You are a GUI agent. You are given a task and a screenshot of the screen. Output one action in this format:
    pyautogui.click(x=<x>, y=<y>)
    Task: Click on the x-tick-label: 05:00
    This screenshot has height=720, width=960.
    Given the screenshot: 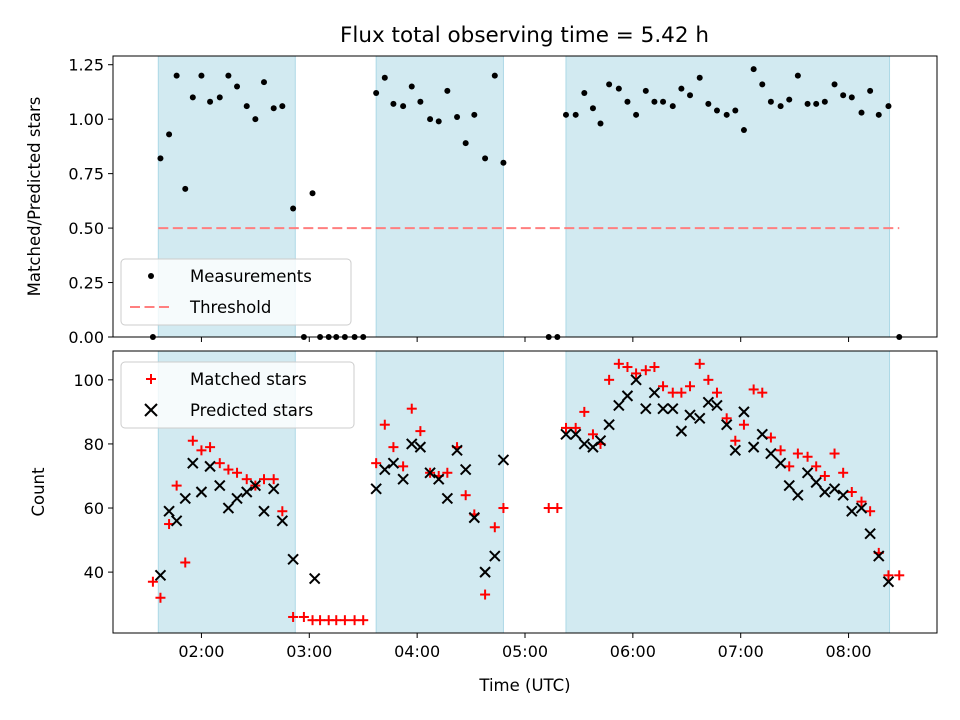 What is the action you would take?
    pyautogui.click(x=525, y=651)
    